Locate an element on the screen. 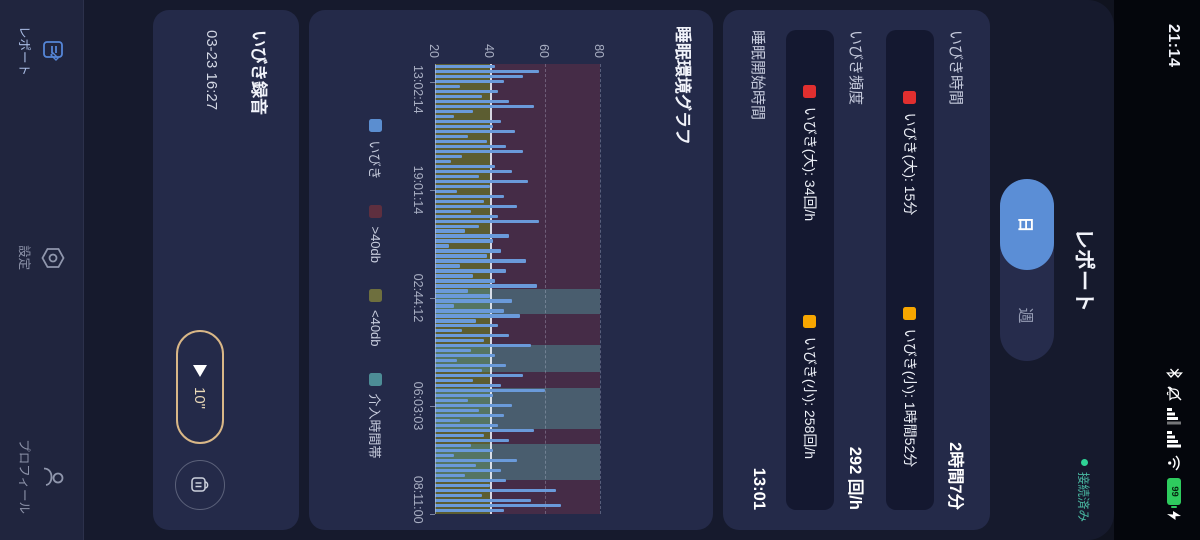 The image size is (1200, 540). legend-item: <40db is located at coordinates (375, 318).